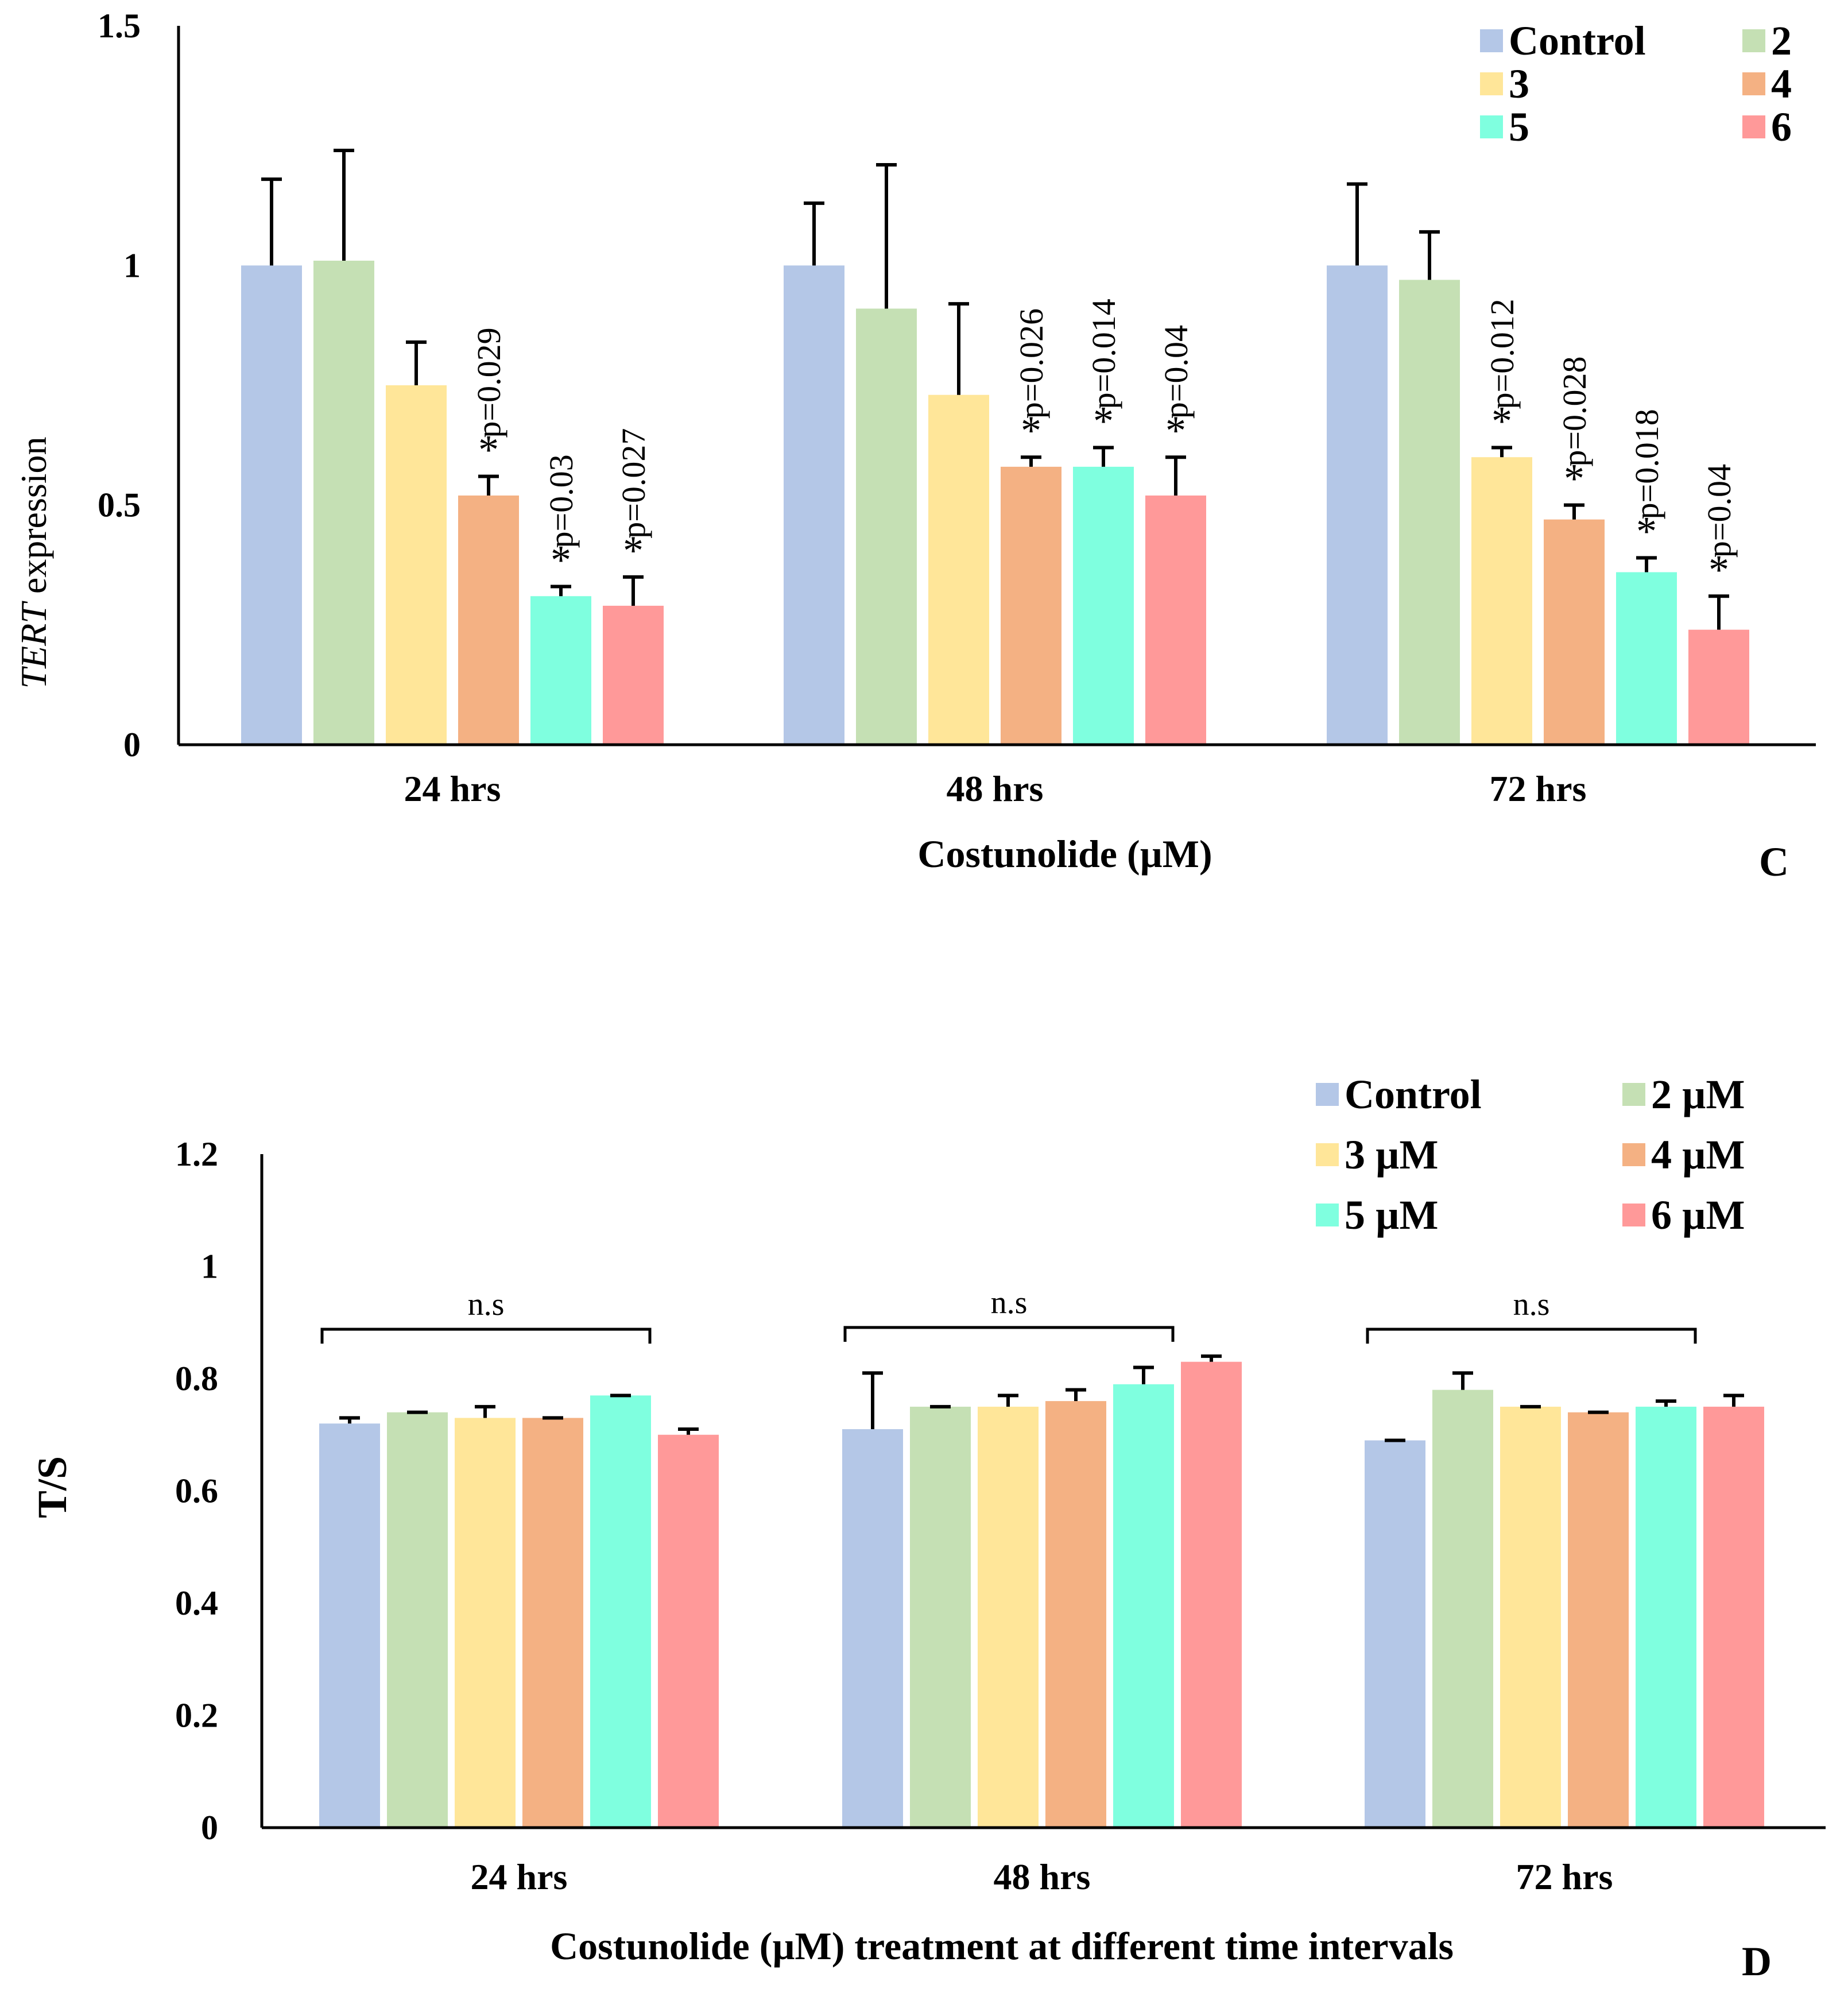 The height and width of the screenshot is (1989, 1848). I want to click on y-axis-title-rest: expression, so click(33, 519).